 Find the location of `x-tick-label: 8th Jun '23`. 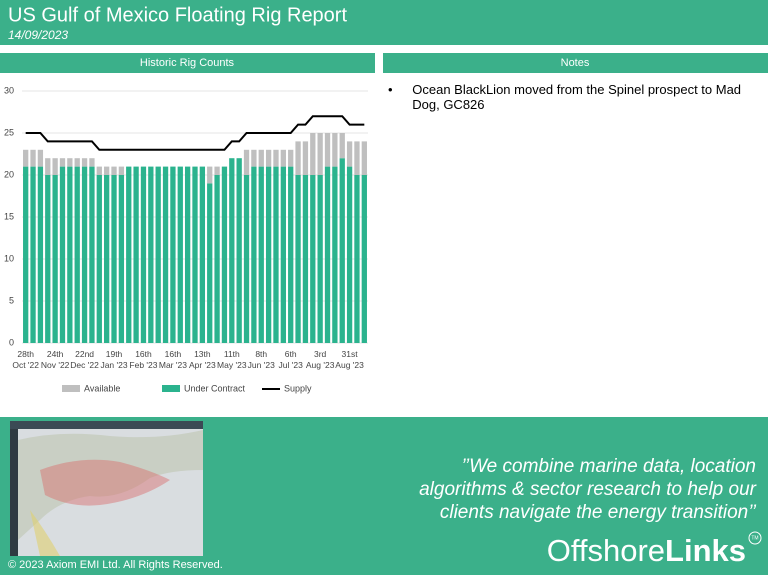

x-tick-label: 8th Jun '23 is located at coordinates (261, 359).